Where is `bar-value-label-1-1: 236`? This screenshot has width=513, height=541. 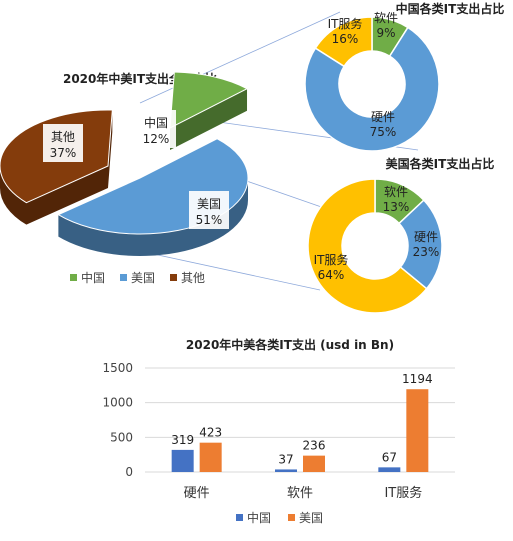 bar-value-label-1-1: 236 is located at coordinates (314, 446).